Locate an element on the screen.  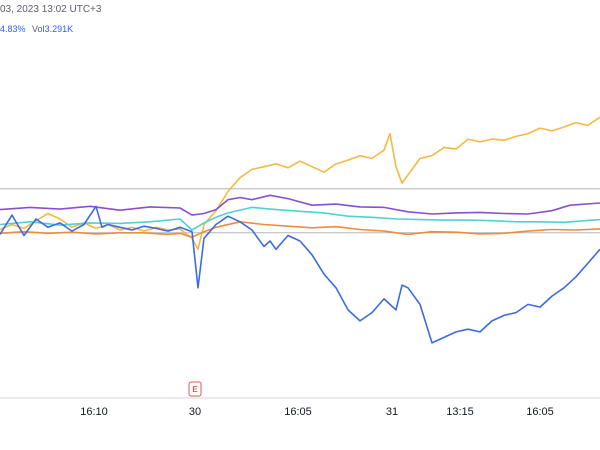
event-marker-label: E is located at coordinates (195, 389).